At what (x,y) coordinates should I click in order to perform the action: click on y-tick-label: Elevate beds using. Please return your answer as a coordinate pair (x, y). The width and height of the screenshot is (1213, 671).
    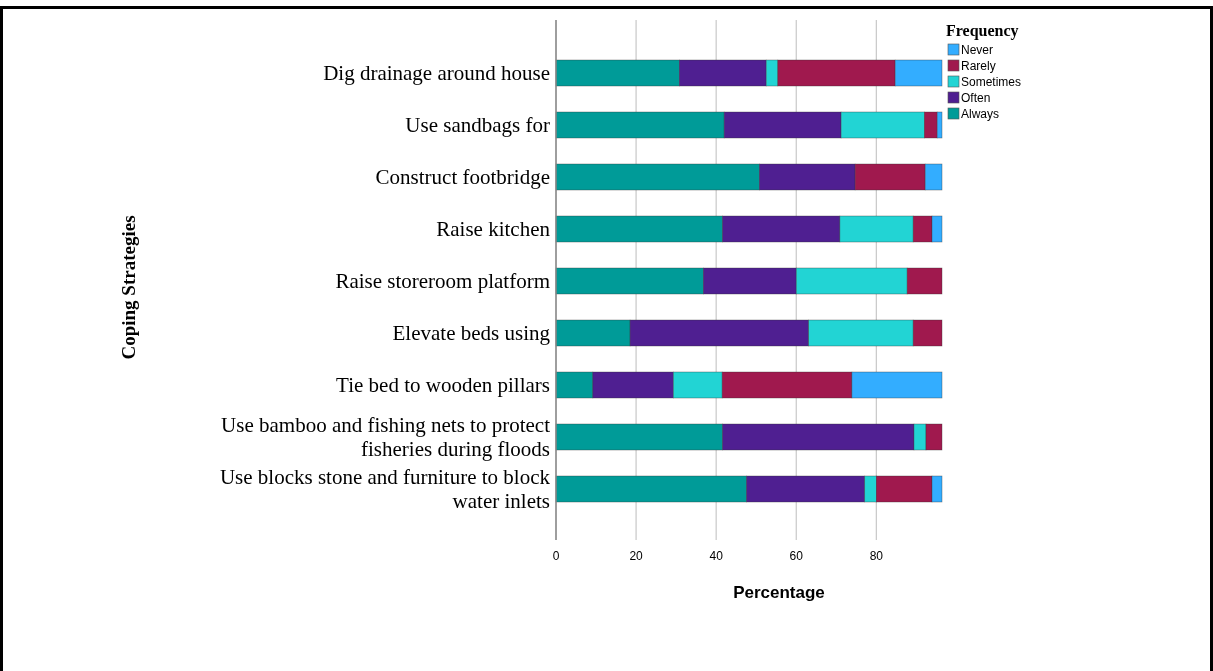
    Looking at the image, I should click on (471, 333).